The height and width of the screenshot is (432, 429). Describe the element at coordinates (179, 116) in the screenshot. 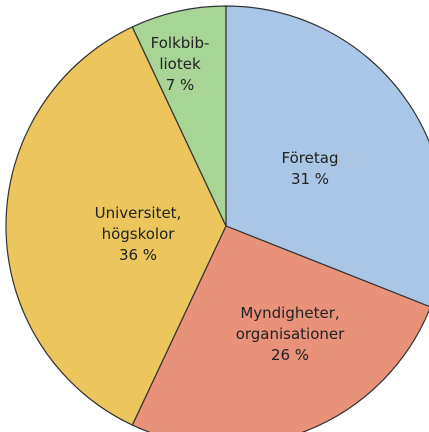

I see `pie-slice` at that location.